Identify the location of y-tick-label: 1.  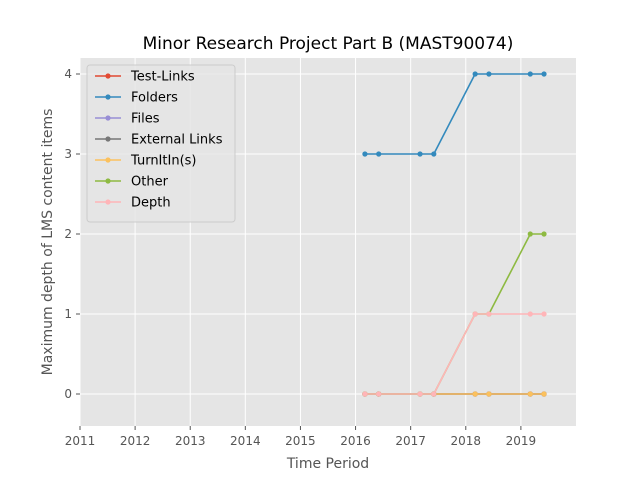
(68, 314).